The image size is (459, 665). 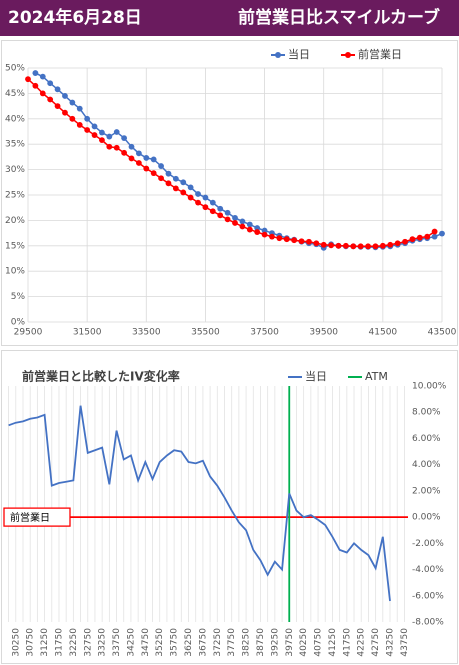 I want to click on header-date: 2024年6月28日, so click(x=75, y=17).